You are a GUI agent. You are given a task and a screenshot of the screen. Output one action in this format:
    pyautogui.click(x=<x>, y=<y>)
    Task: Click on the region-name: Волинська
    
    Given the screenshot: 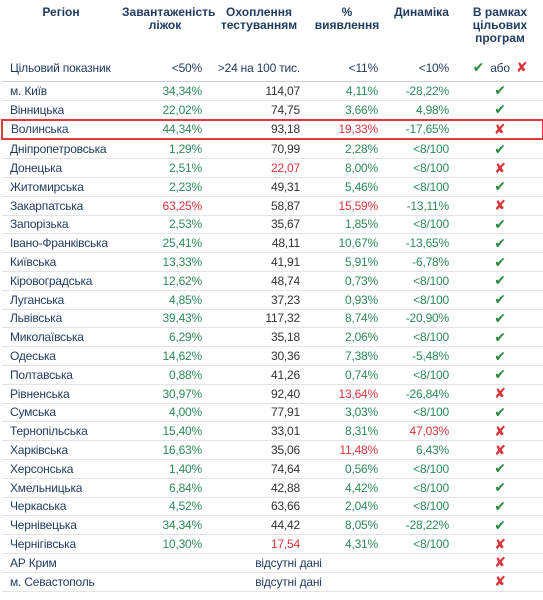 What is the action you would take?
    pyautogui.click(x=60, y=129)
    